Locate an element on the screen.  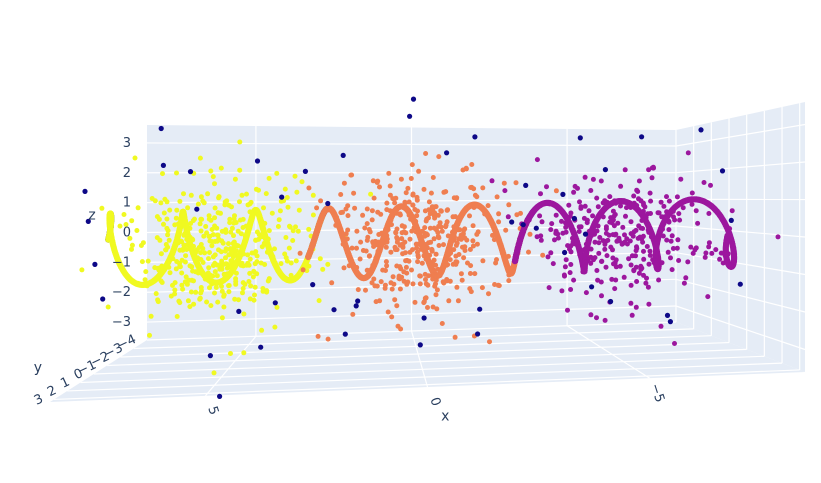
y-gridline-floor is located at coordinates (422, 369).